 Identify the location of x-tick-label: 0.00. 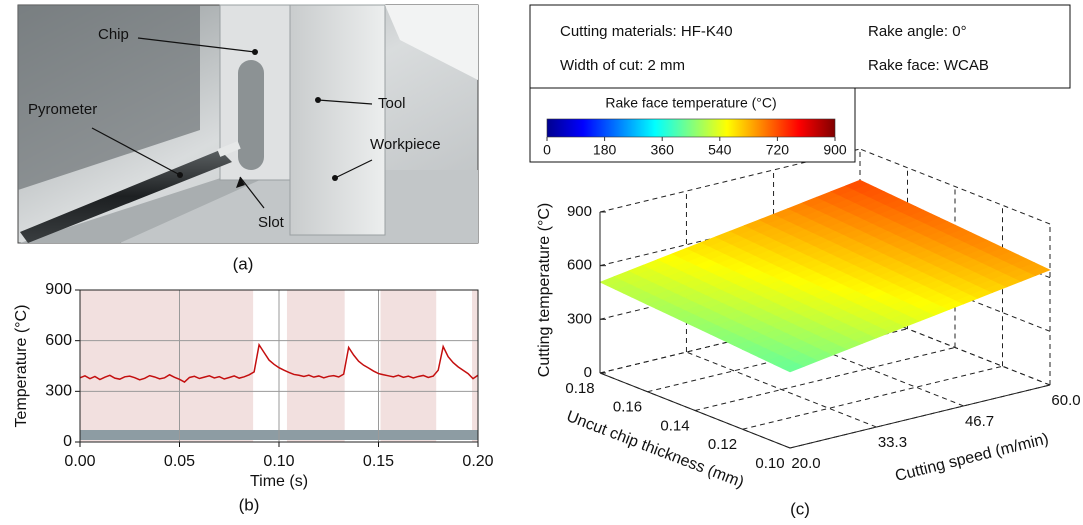
(79, 461).